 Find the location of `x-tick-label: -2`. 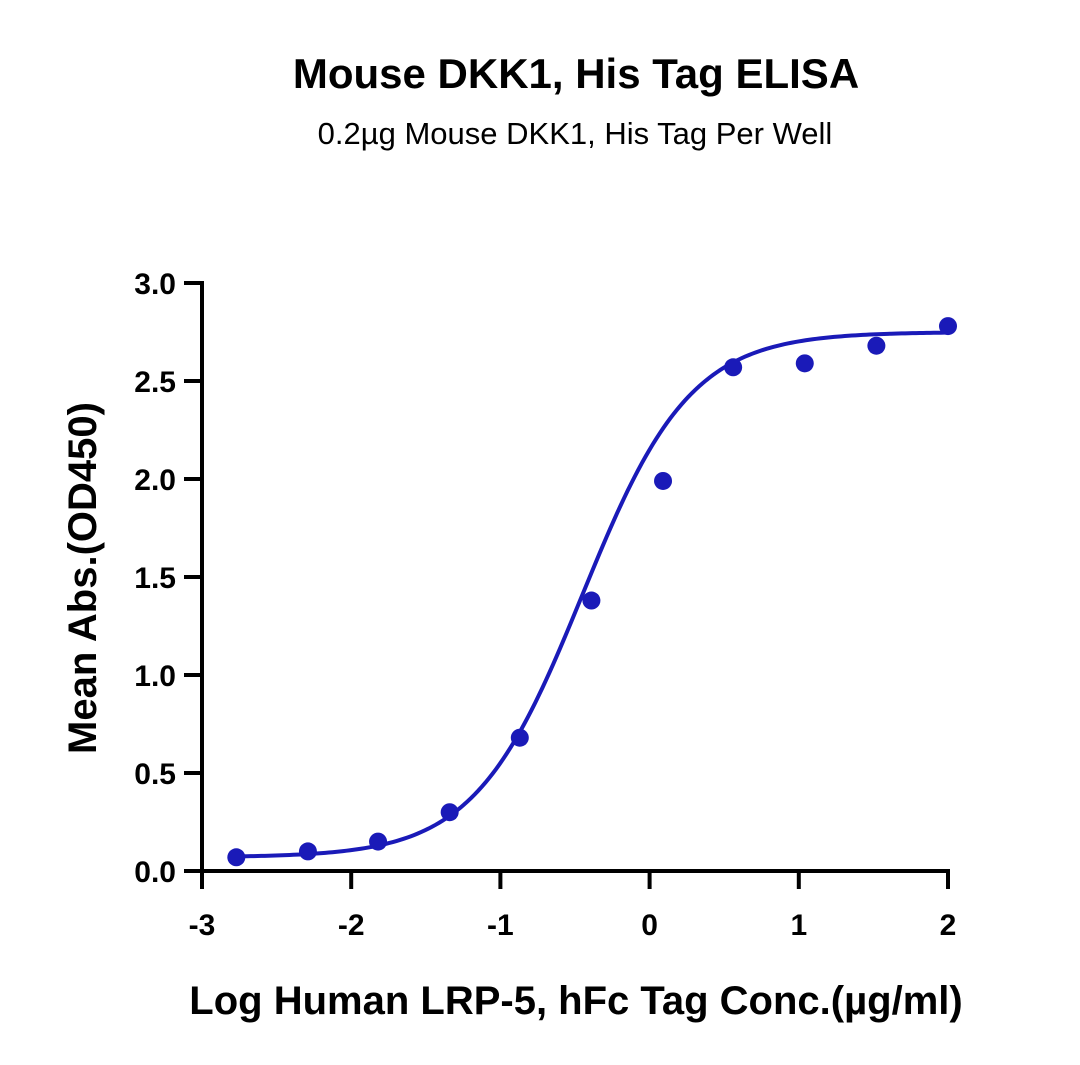

x-tick-label: -2 is located at coordinates (351, 925).